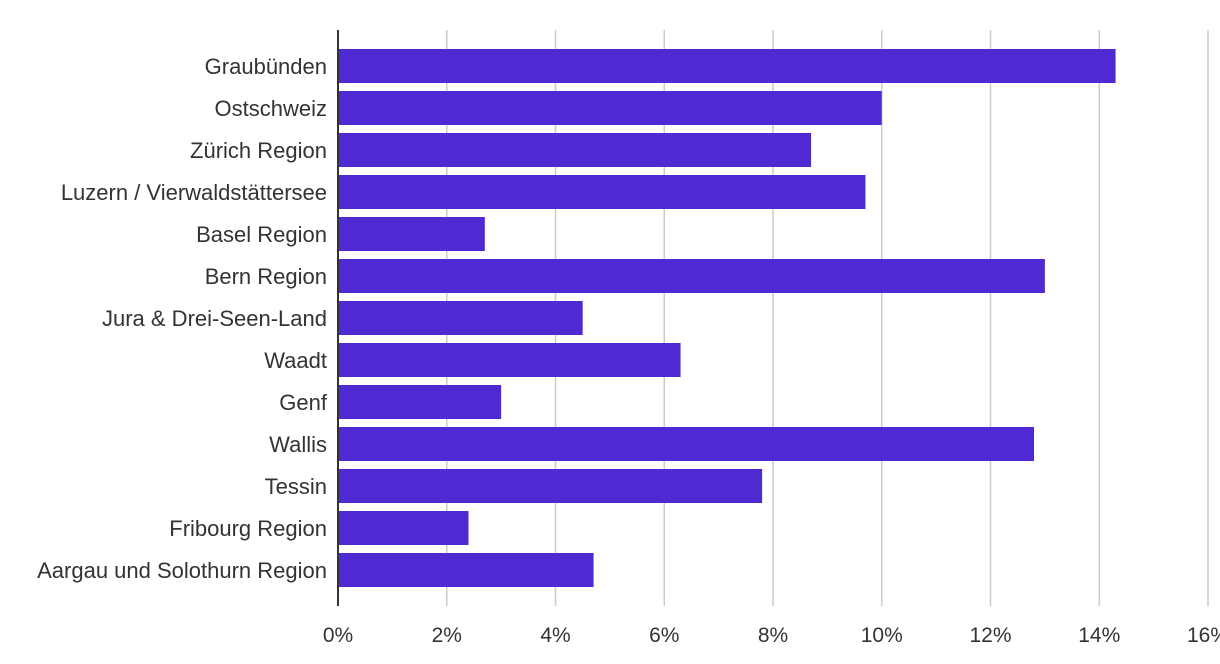 The width and height of the screenshot is (1220, 664). What do you see at coordinates (555, 635) in the screenshot?
I see `x-tick-label: 4%` at bounding box center [555, 635].